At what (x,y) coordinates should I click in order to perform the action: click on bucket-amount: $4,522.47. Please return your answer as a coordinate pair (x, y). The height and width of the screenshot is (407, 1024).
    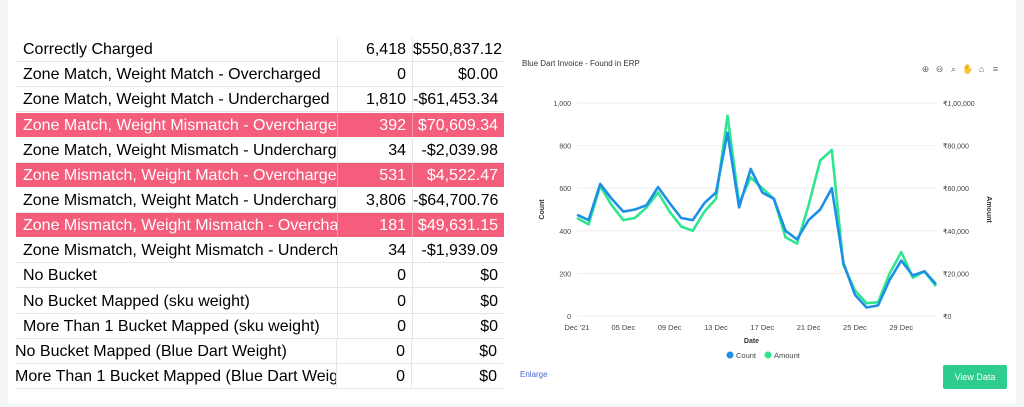
    Looking at the image, I should click on (462, 175).